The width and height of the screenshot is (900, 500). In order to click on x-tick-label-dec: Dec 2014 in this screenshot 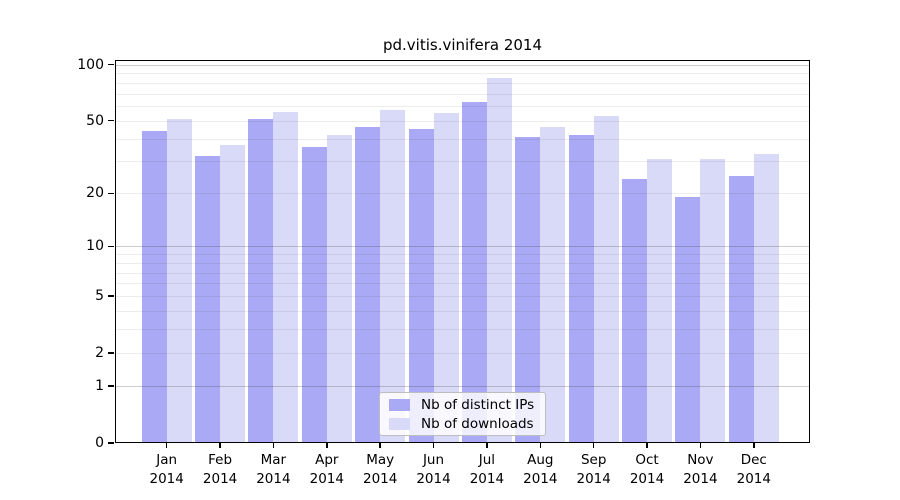, I will do `click(753, 469)`.